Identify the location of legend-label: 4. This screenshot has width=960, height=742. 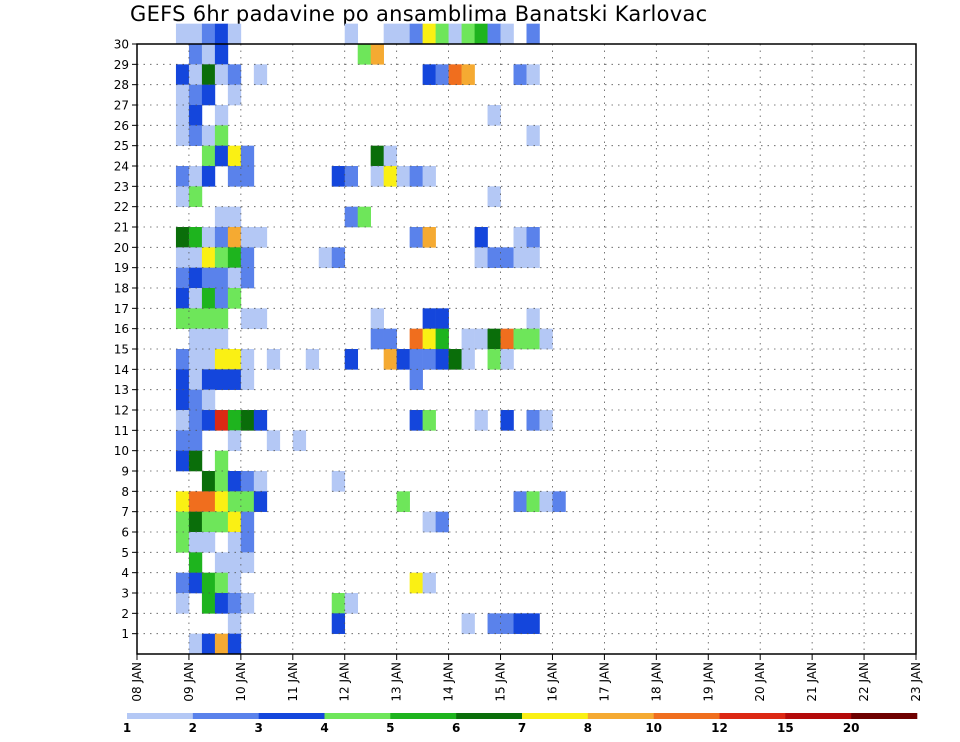
(324, 728).